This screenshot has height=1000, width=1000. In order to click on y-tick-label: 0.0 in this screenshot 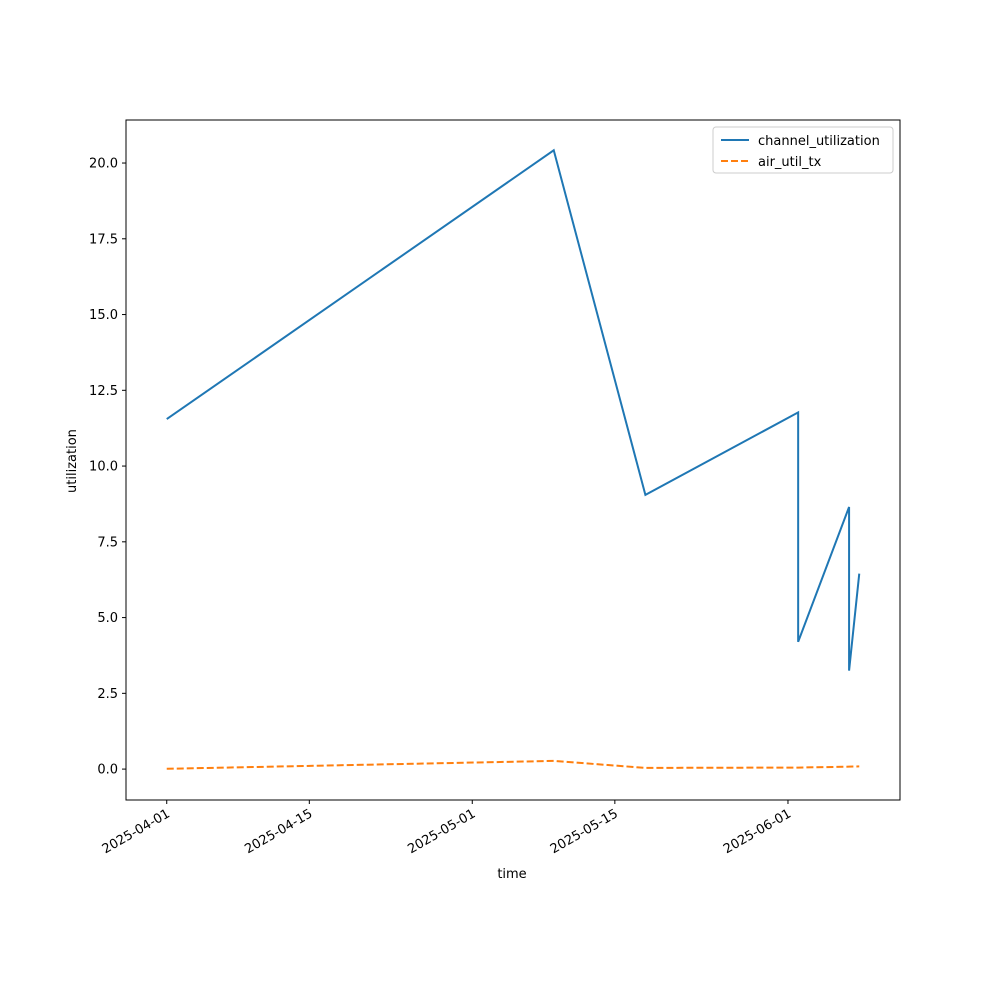, I will do `click(107, 770)`.